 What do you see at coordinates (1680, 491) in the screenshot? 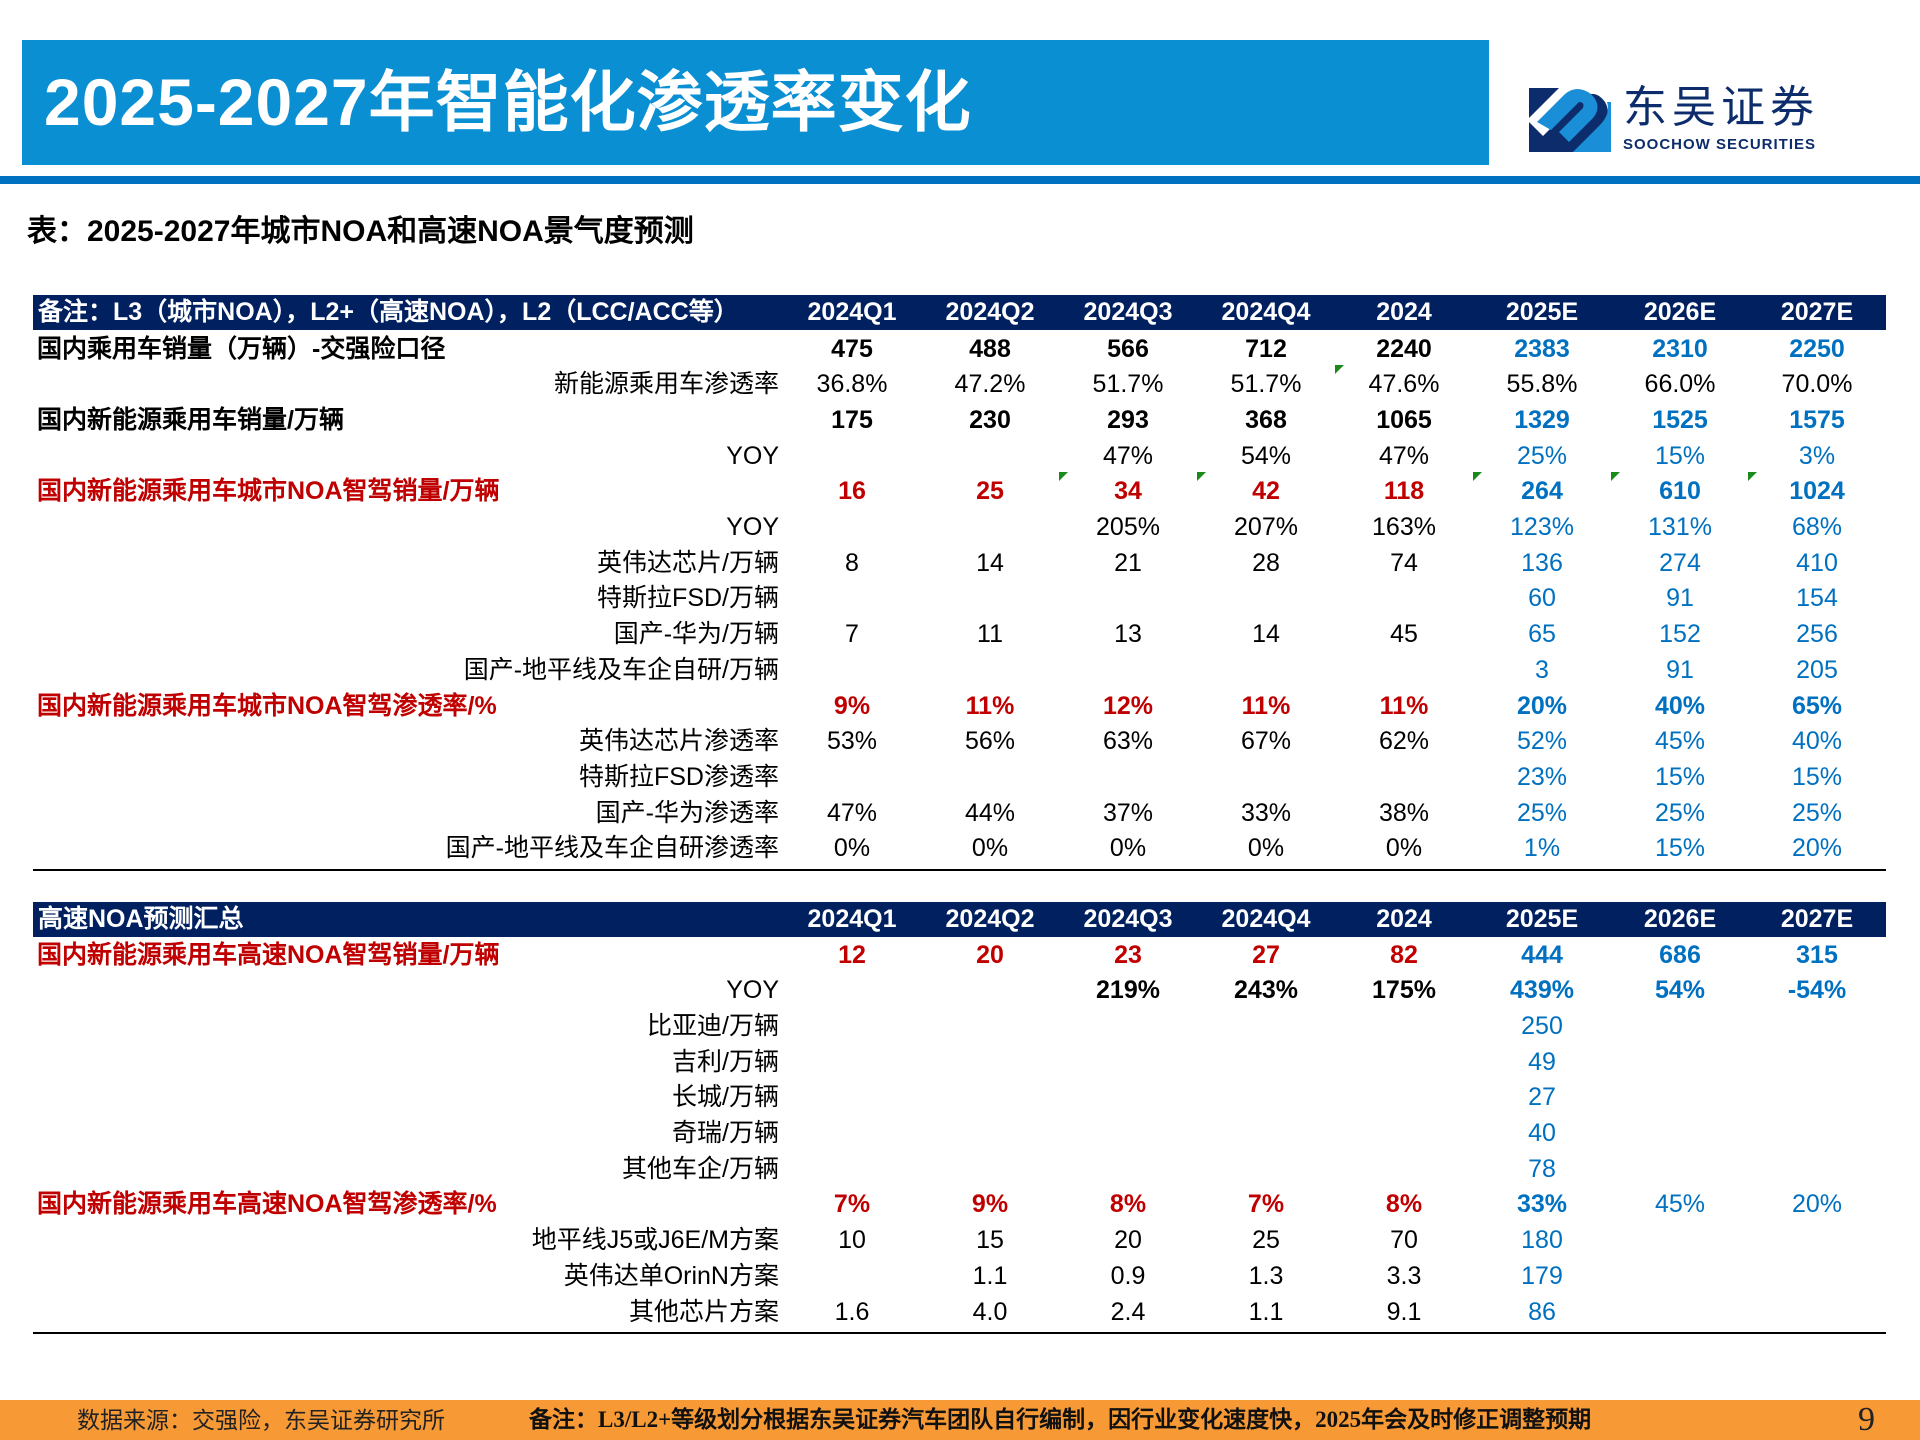
I see `data-cell: 610` at bounding box center [1680, 491].